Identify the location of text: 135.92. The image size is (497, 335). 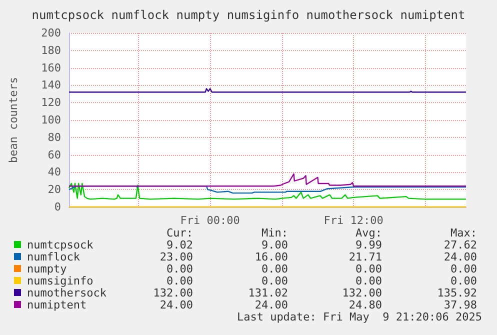
(457, 293).